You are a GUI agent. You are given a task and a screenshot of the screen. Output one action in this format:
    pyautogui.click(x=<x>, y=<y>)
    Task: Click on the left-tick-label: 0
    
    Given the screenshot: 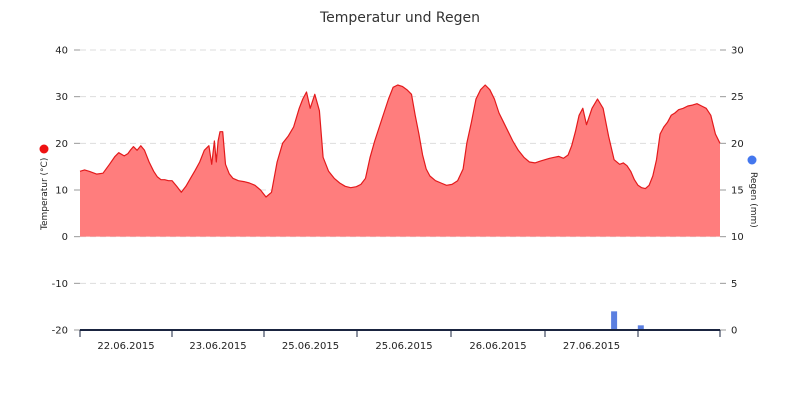 What is the action you would take?
    pyautogui.click(x=65, y=237)
    